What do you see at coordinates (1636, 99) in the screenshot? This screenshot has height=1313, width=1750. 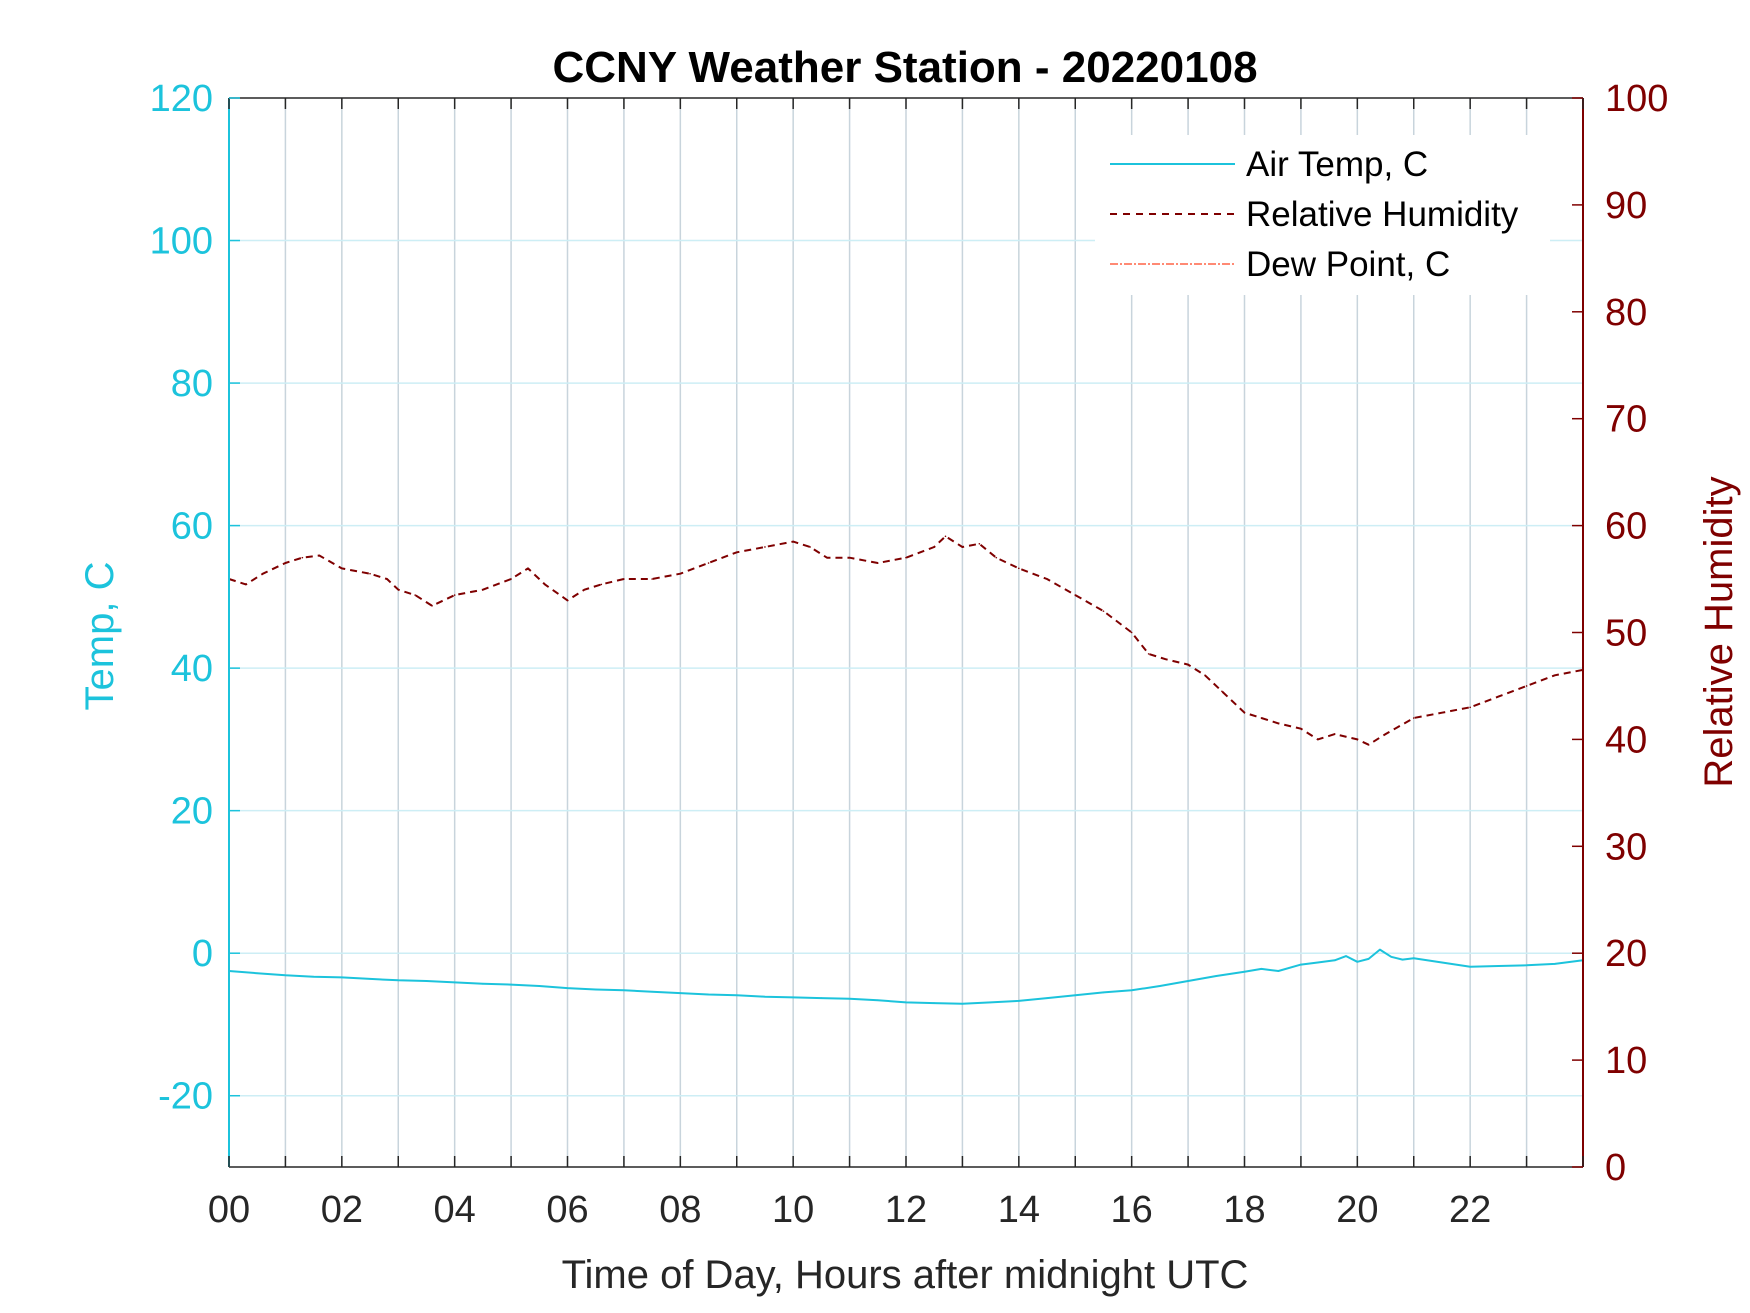 I see `y-right-tick-label: 100` at bounding box center [1636, 99].